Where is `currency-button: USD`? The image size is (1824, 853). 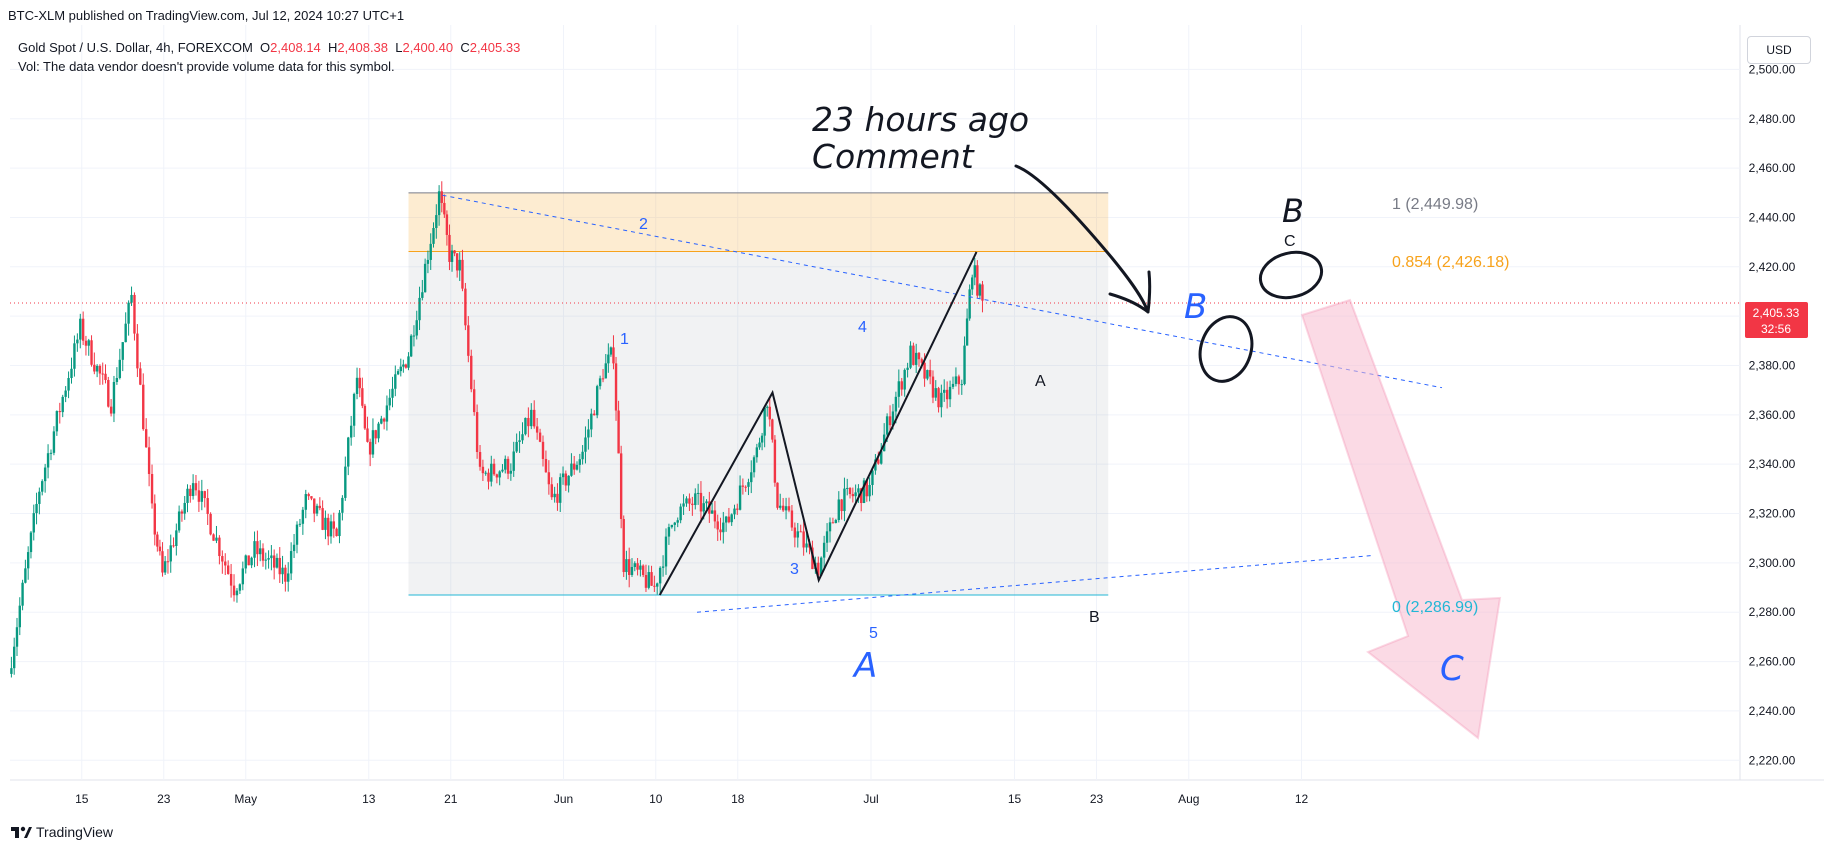
currency-button: USD is located at coordinates (1779, 50).